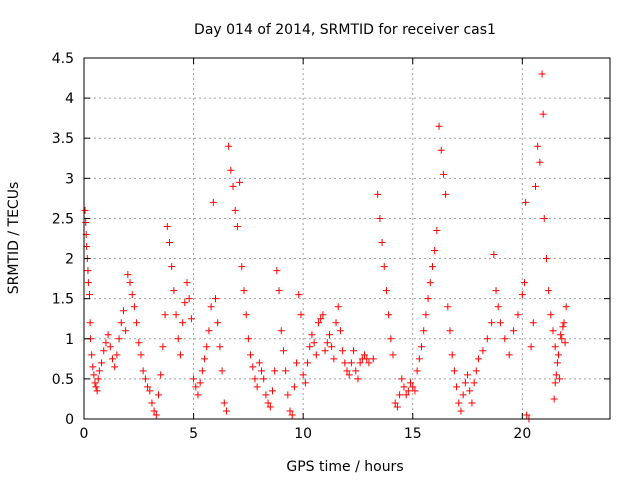 The width and height of the screenshot is (640, 480). I want to click on y-tick-label: 0.5, so click(63, 380).